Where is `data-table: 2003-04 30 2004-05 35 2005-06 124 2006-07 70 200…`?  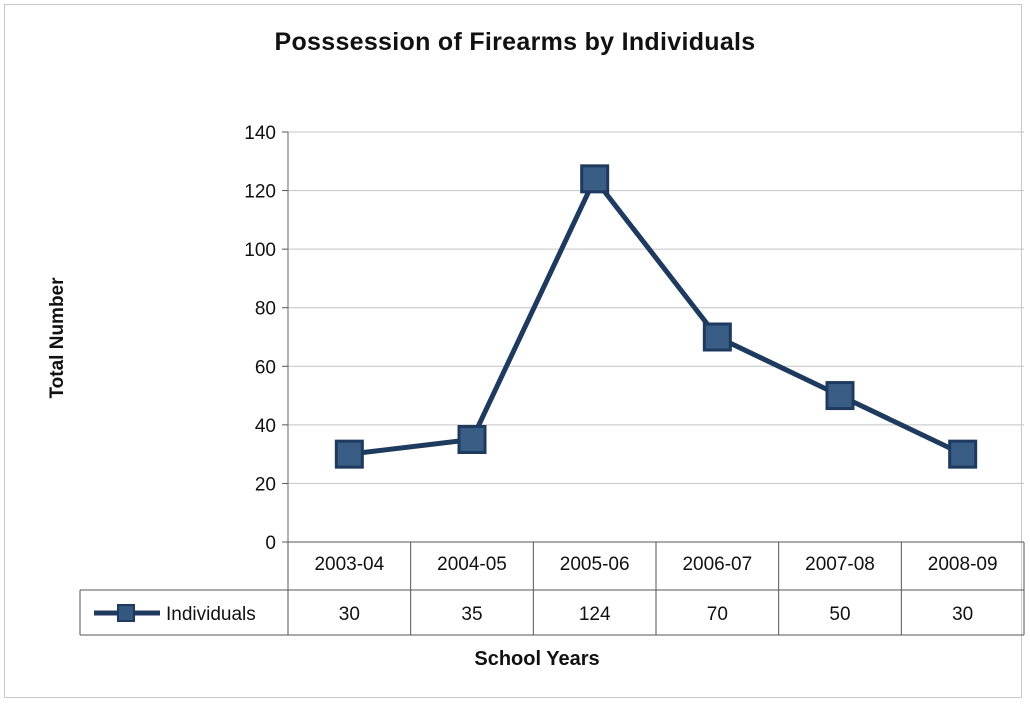 data-table: 2003-04 30 2004-05 35 2005-06 124 2006-07 70 200… is located at coordinates (552, 588).